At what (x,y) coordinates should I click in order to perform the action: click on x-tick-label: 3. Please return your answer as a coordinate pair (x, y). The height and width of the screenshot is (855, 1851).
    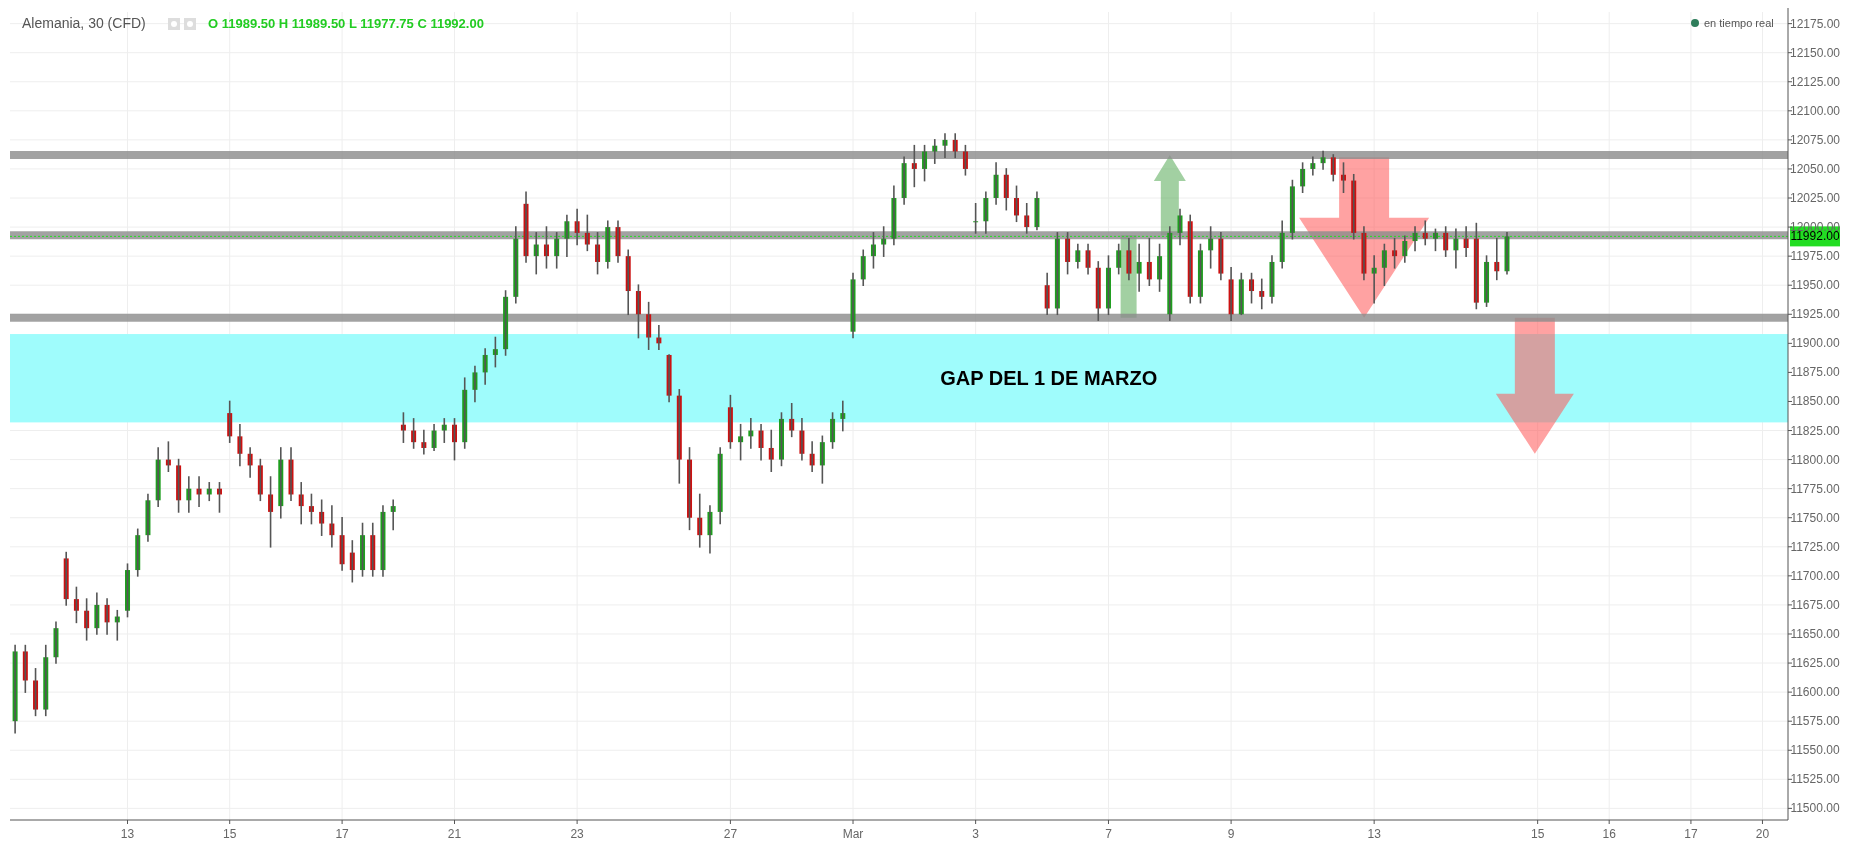
    Looking at the image, I should click on (976, 834).